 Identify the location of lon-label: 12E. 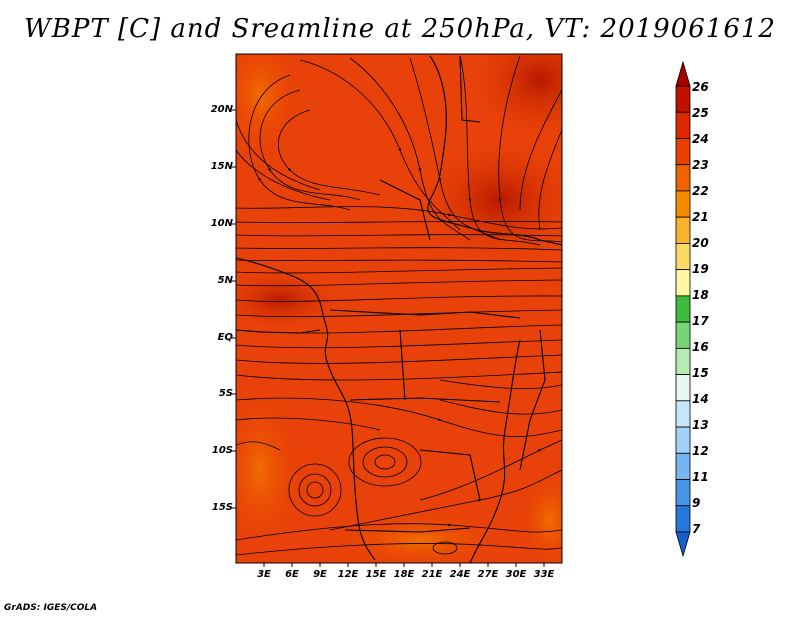
(348, 574).